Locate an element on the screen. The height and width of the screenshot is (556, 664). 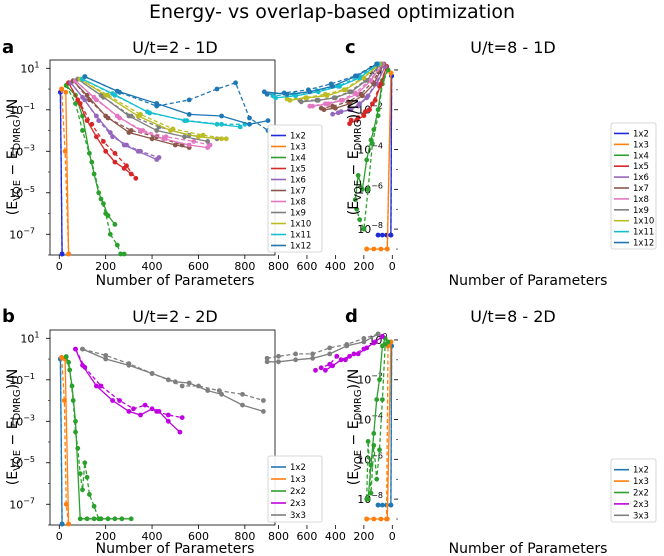
panel-letter: a is located at coordinates (8, 47).